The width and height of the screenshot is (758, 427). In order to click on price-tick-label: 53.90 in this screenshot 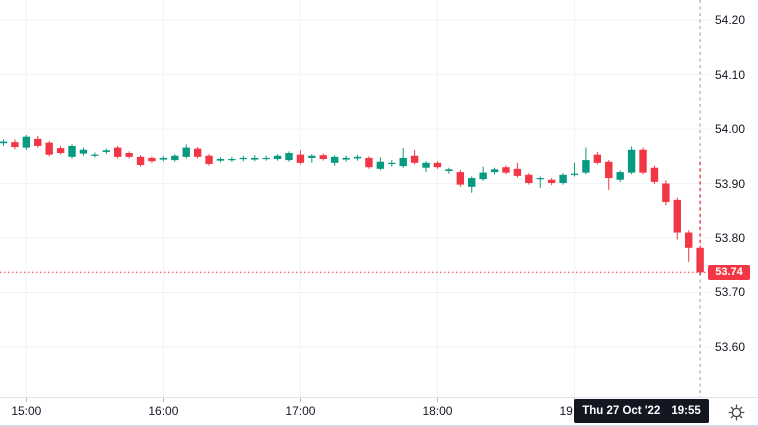, I will do `click(730, 183)`.